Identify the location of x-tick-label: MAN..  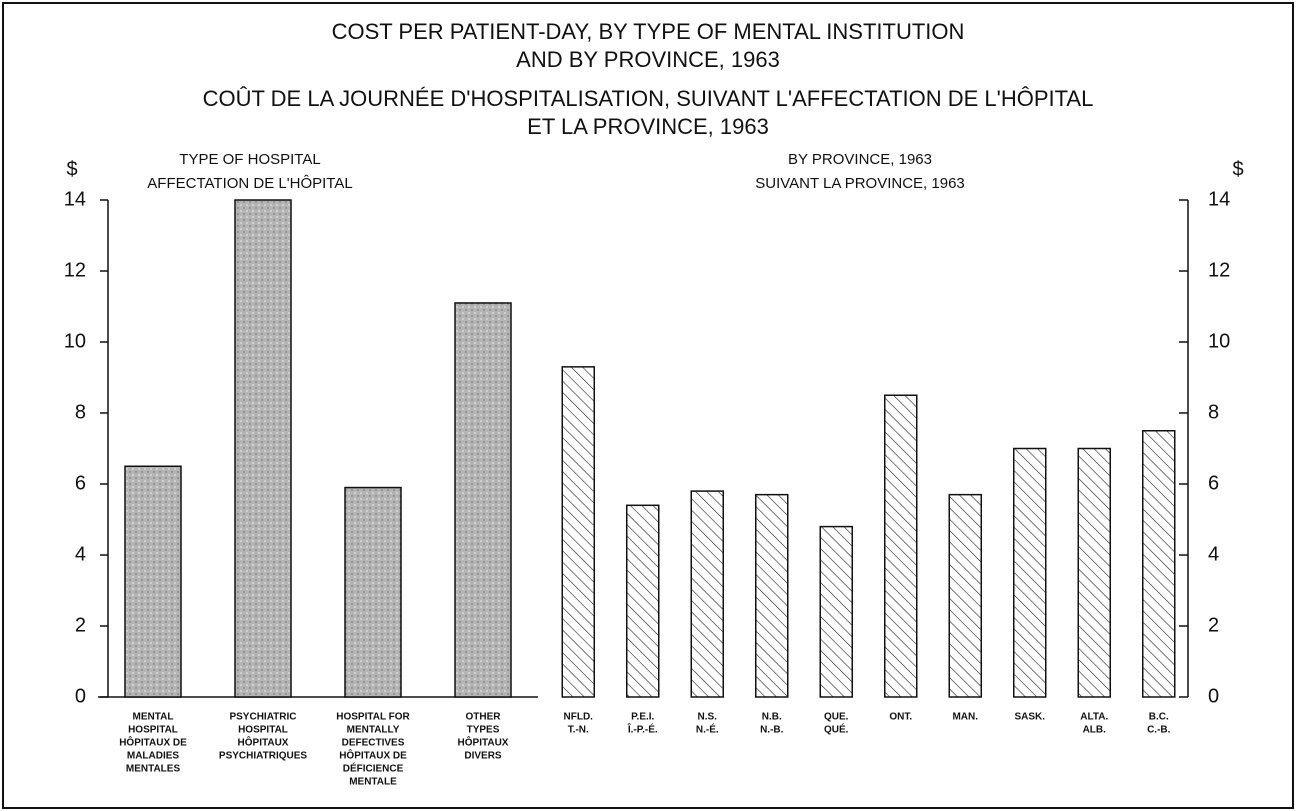
(965, 717).